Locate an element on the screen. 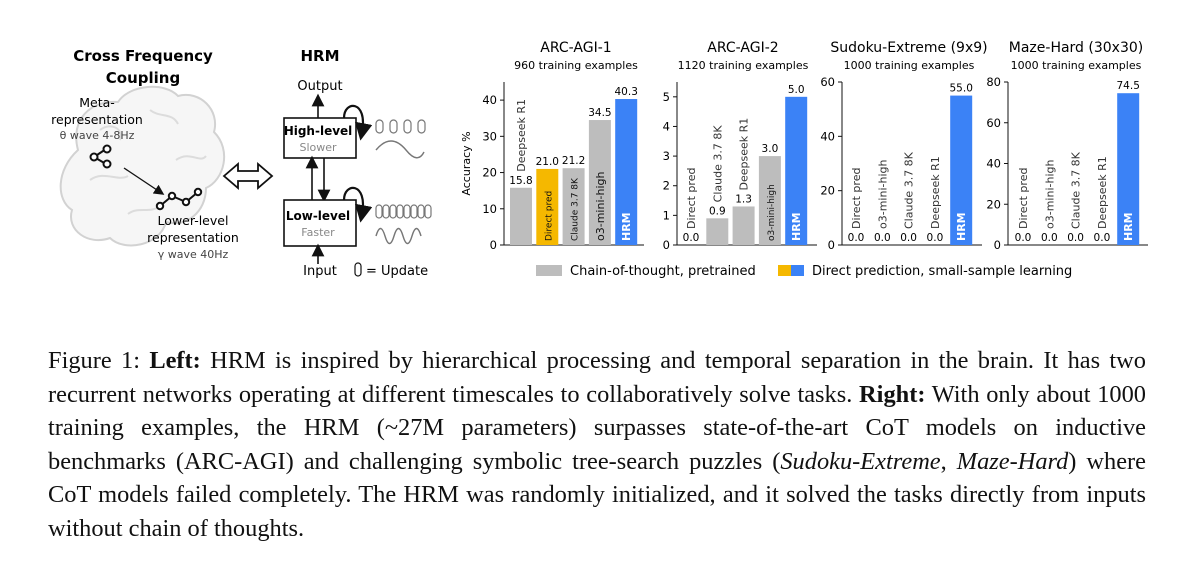 The height and width of the screenshot is (563, 1184). chart-1-ytick-label-1: 1 is located at coordinates (666, 215).